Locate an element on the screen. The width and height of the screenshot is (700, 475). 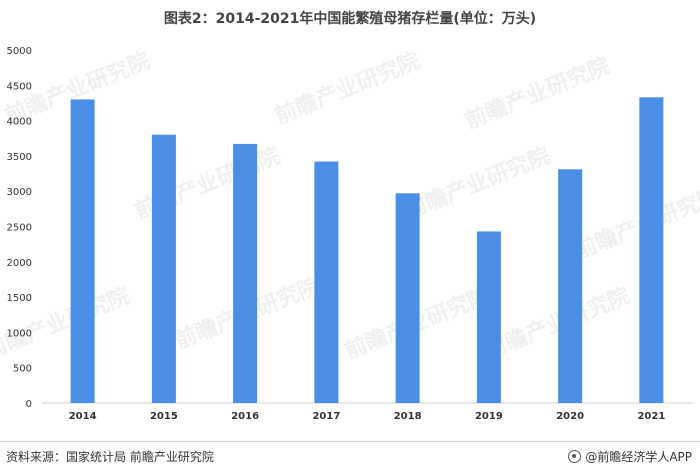
y-tick-label: 2500 is located at coordinates (19, 228).